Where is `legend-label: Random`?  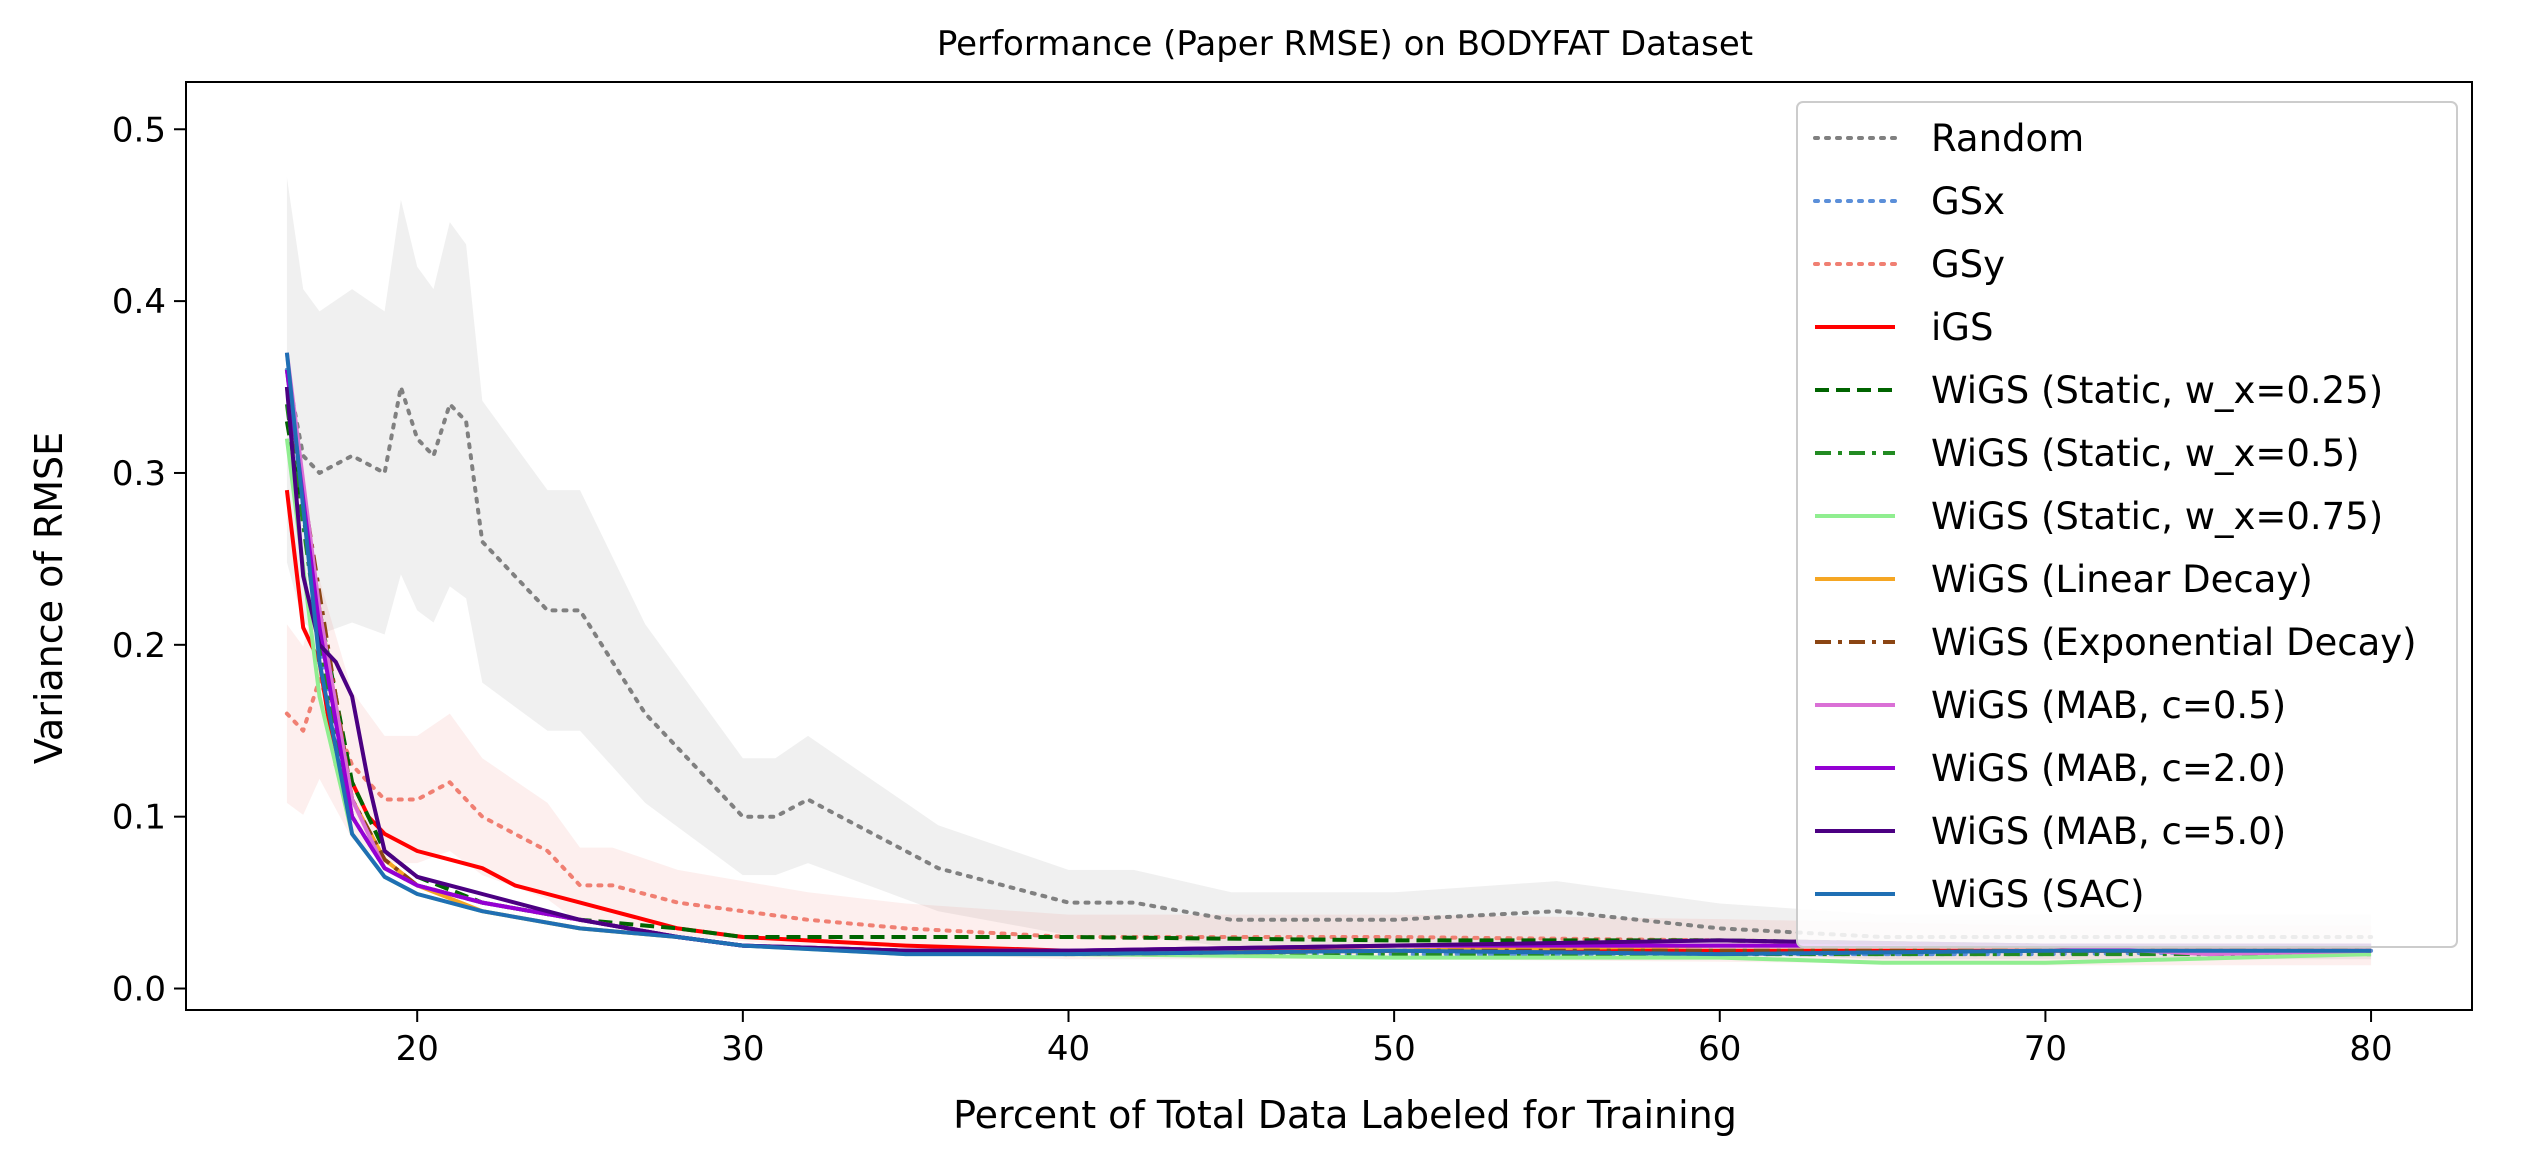 legend-label: Random is located at coordinates (2007, 138).